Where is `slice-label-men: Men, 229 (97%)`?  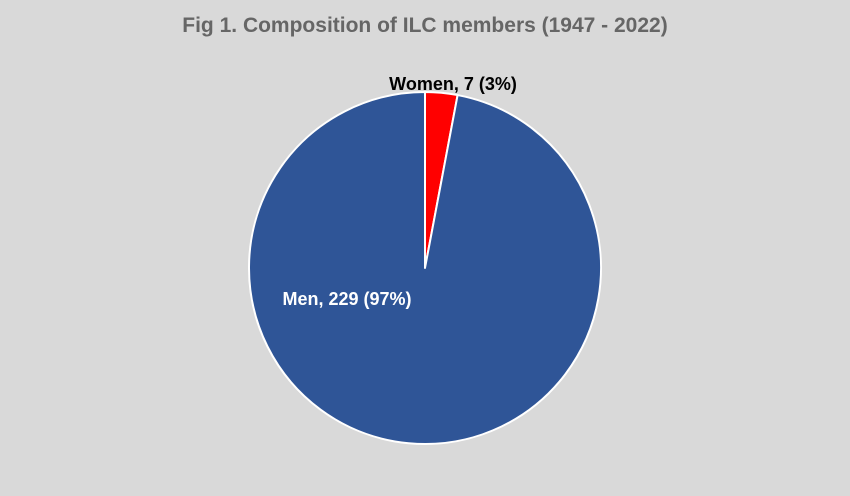 slice-label-men: Men, 229 (97%) is located at coordinates (346, 299).